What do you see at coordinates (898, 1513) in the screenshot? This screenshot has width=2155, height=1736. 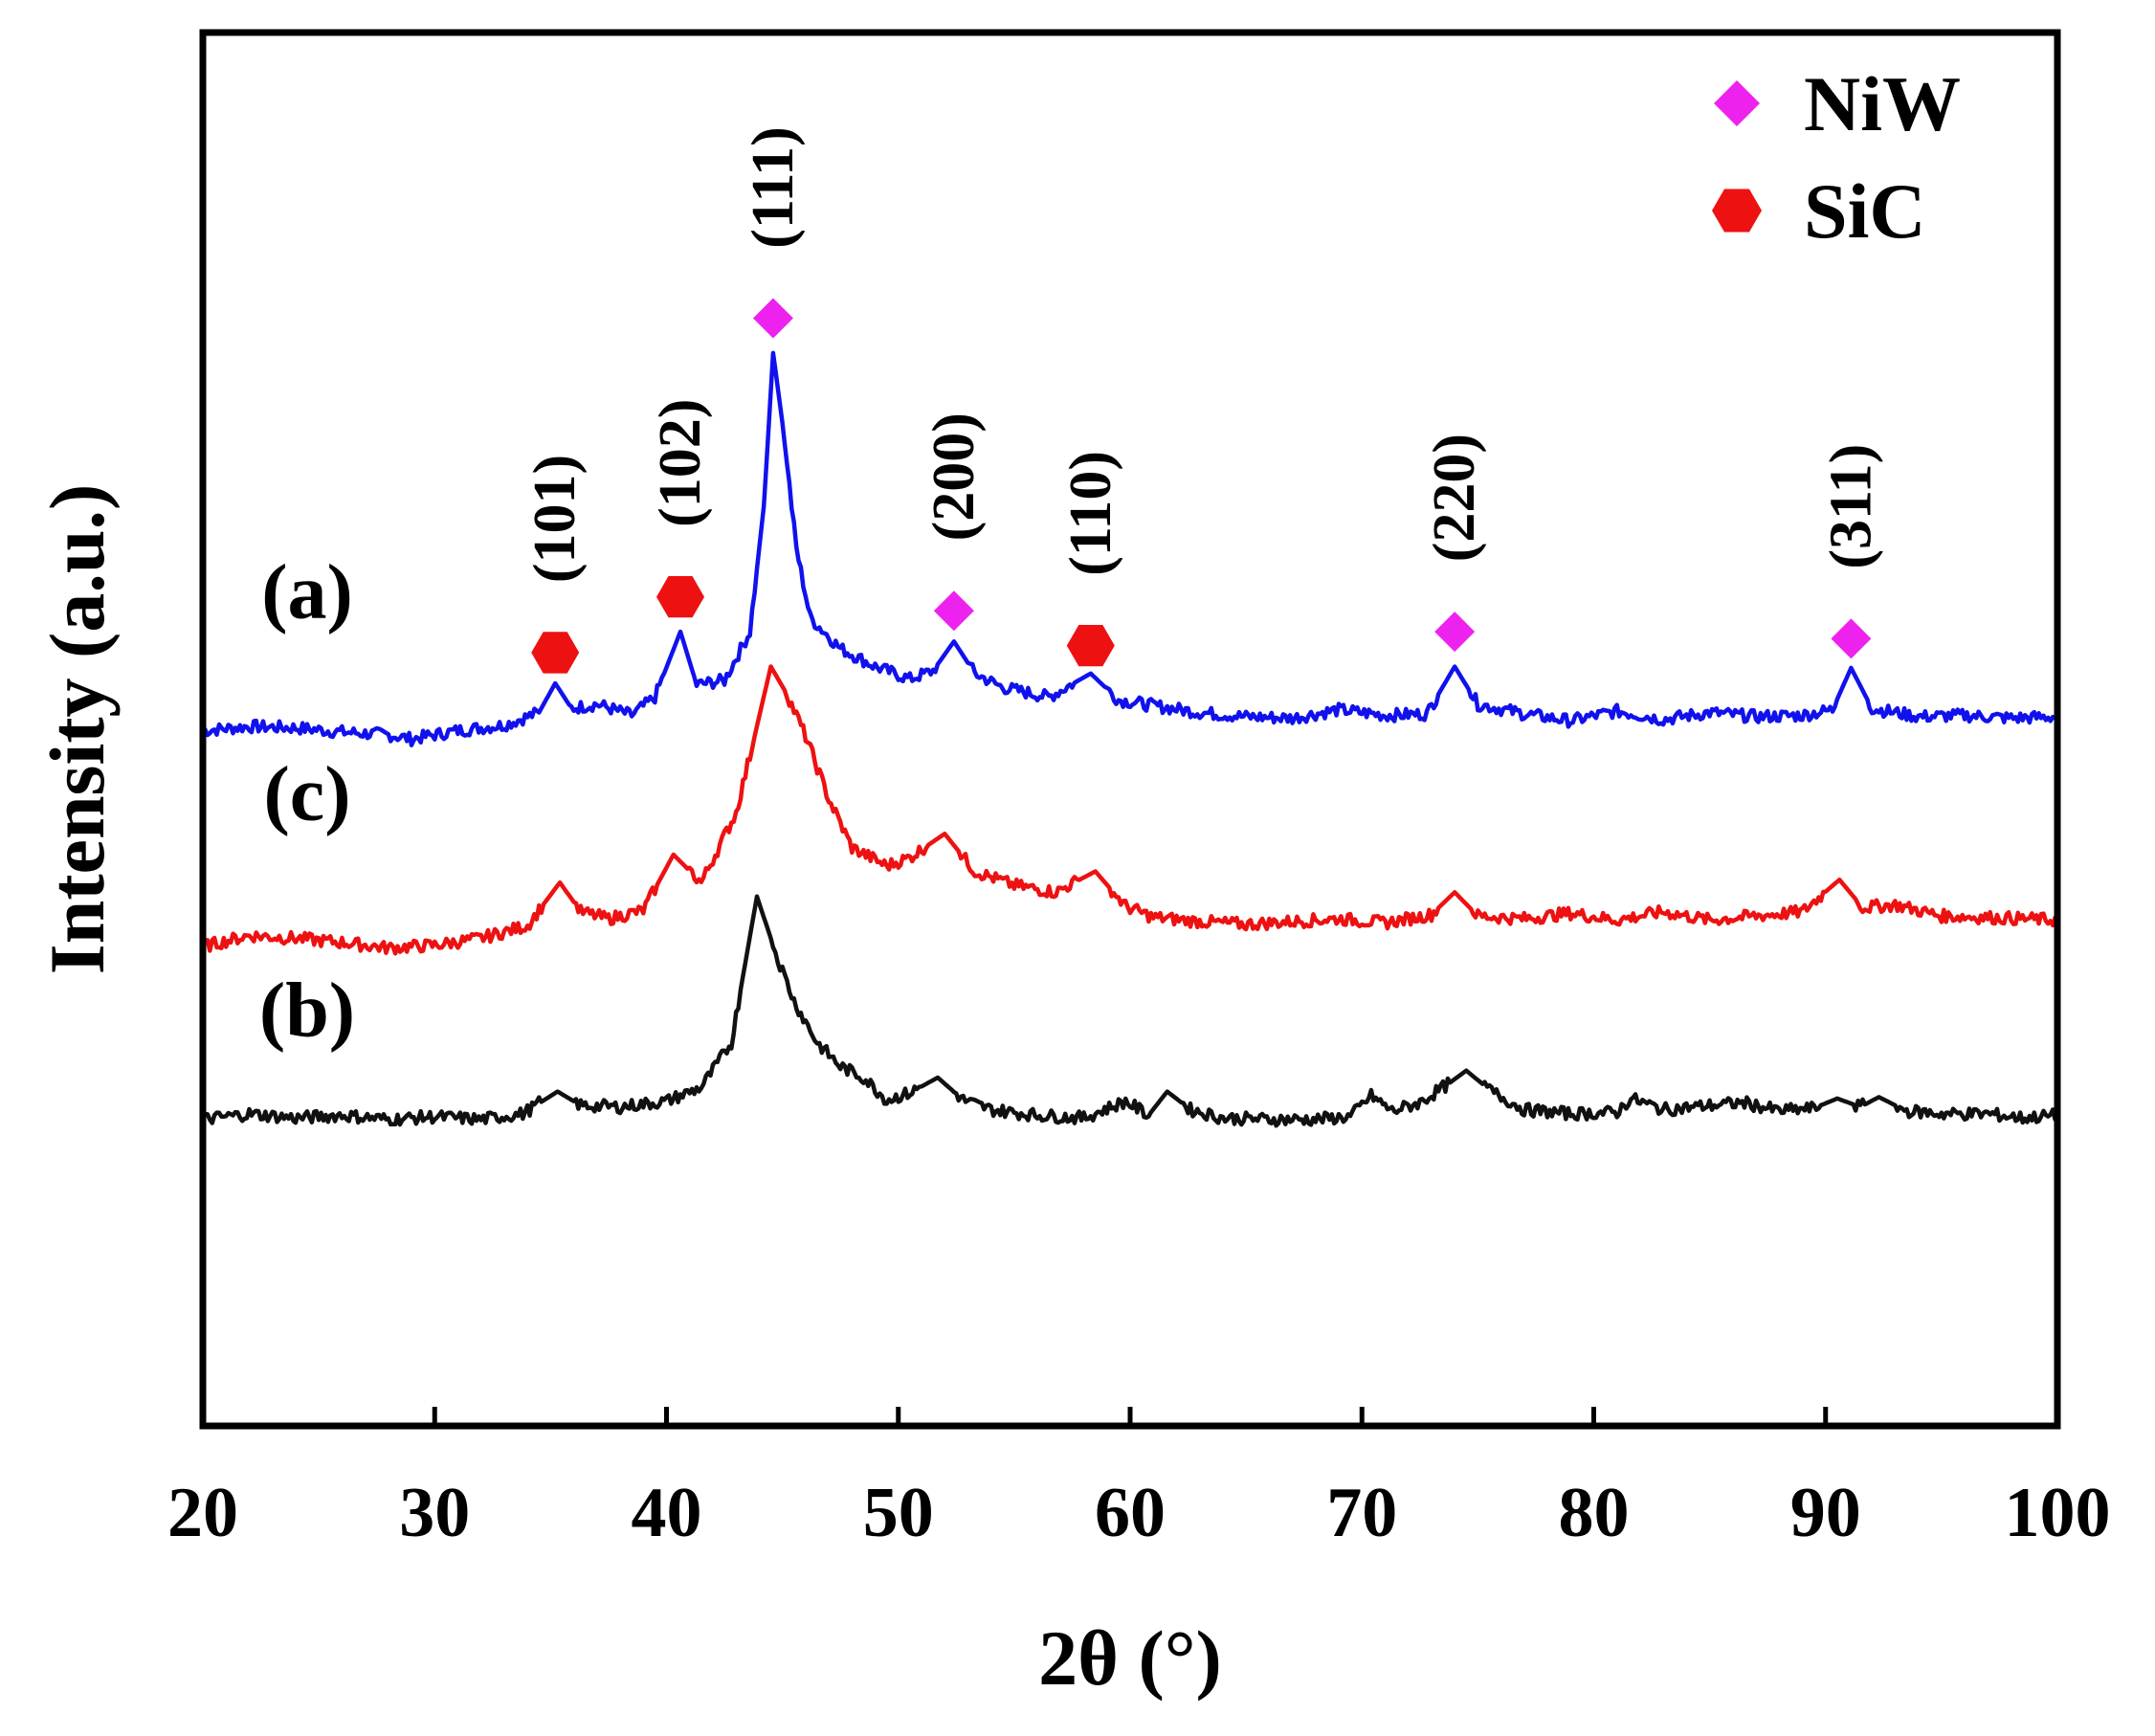 I see `x-tick-label: 50` at bounding box center [898, 1513].